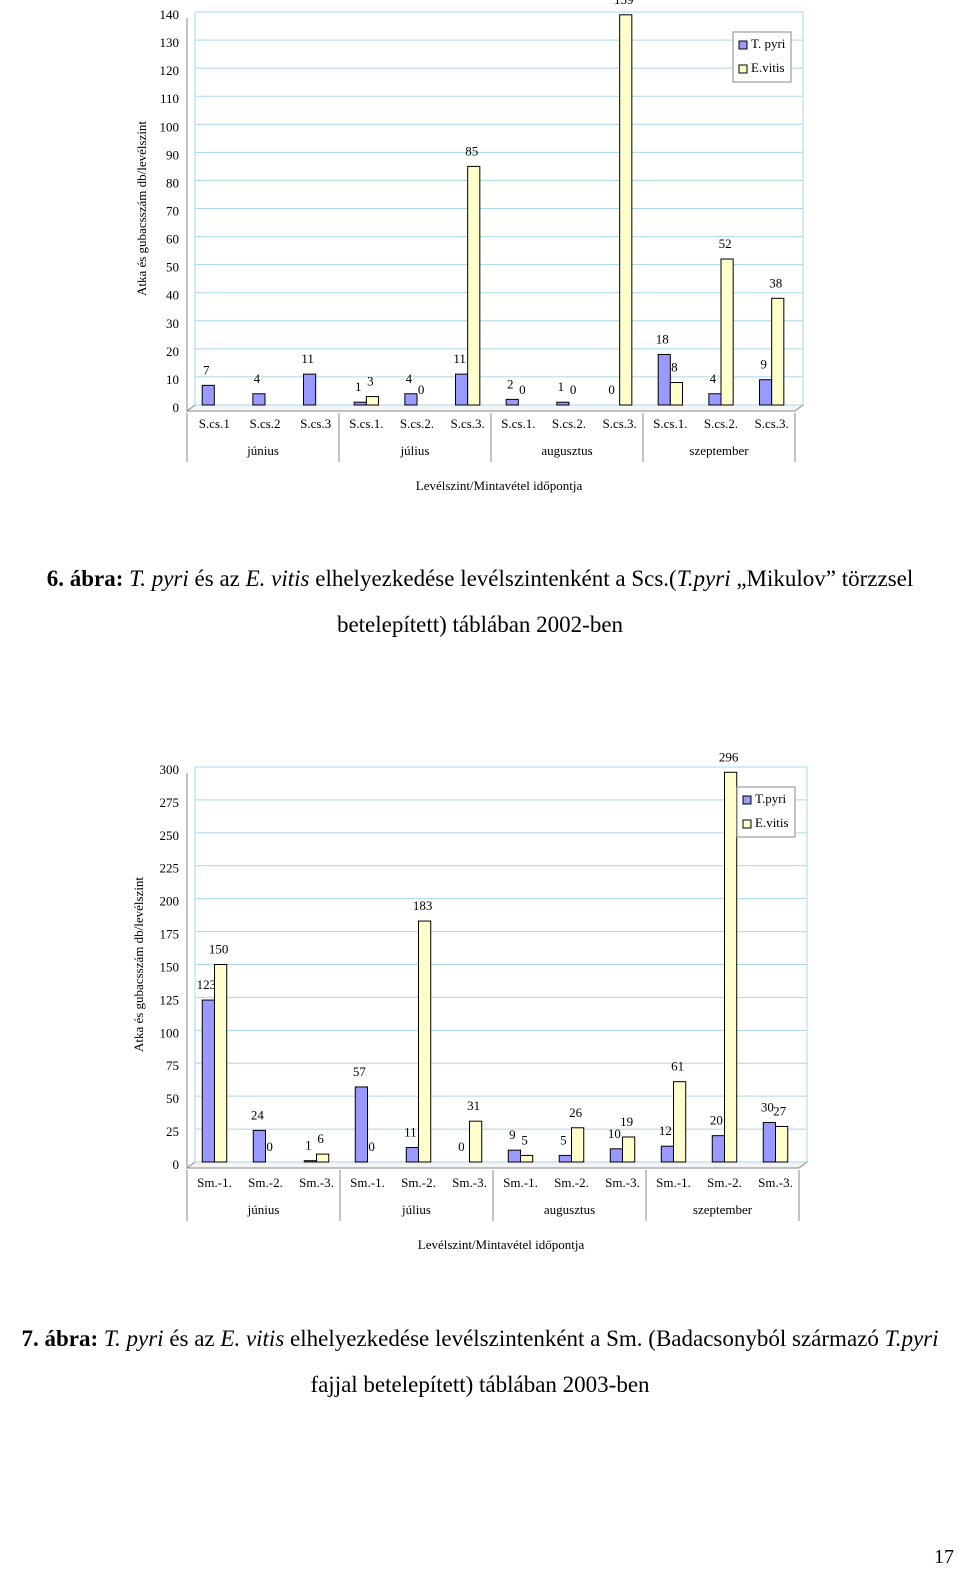 The height and width of the screenshot is (1576, 960). Describe the element at coordinates (665, 1130) in the screenshot. I see `value-label: 12` at that location.